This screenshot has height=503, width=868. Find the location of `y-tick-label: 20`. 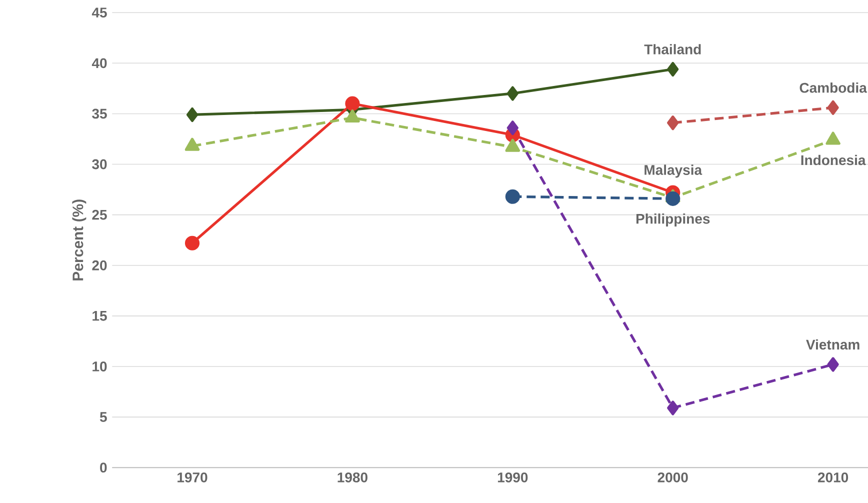

y-tick-label: 20 is located at coordinates (99, 265).